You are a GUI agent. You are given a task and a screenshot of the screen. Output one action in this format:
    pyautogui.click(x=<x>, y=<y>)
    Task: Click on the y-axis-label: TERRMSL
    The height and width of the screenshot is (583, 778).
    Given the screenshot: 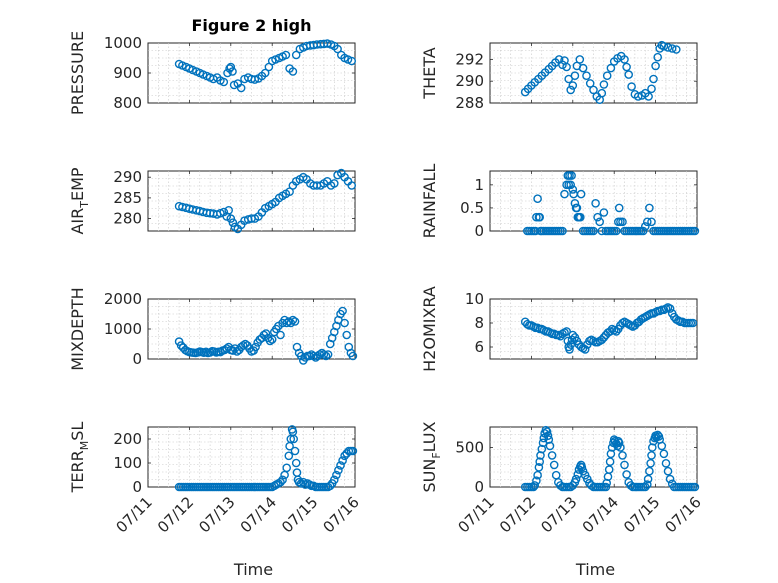 What is the action you would take?
    pyautogui.click(x=79, y=458)
    